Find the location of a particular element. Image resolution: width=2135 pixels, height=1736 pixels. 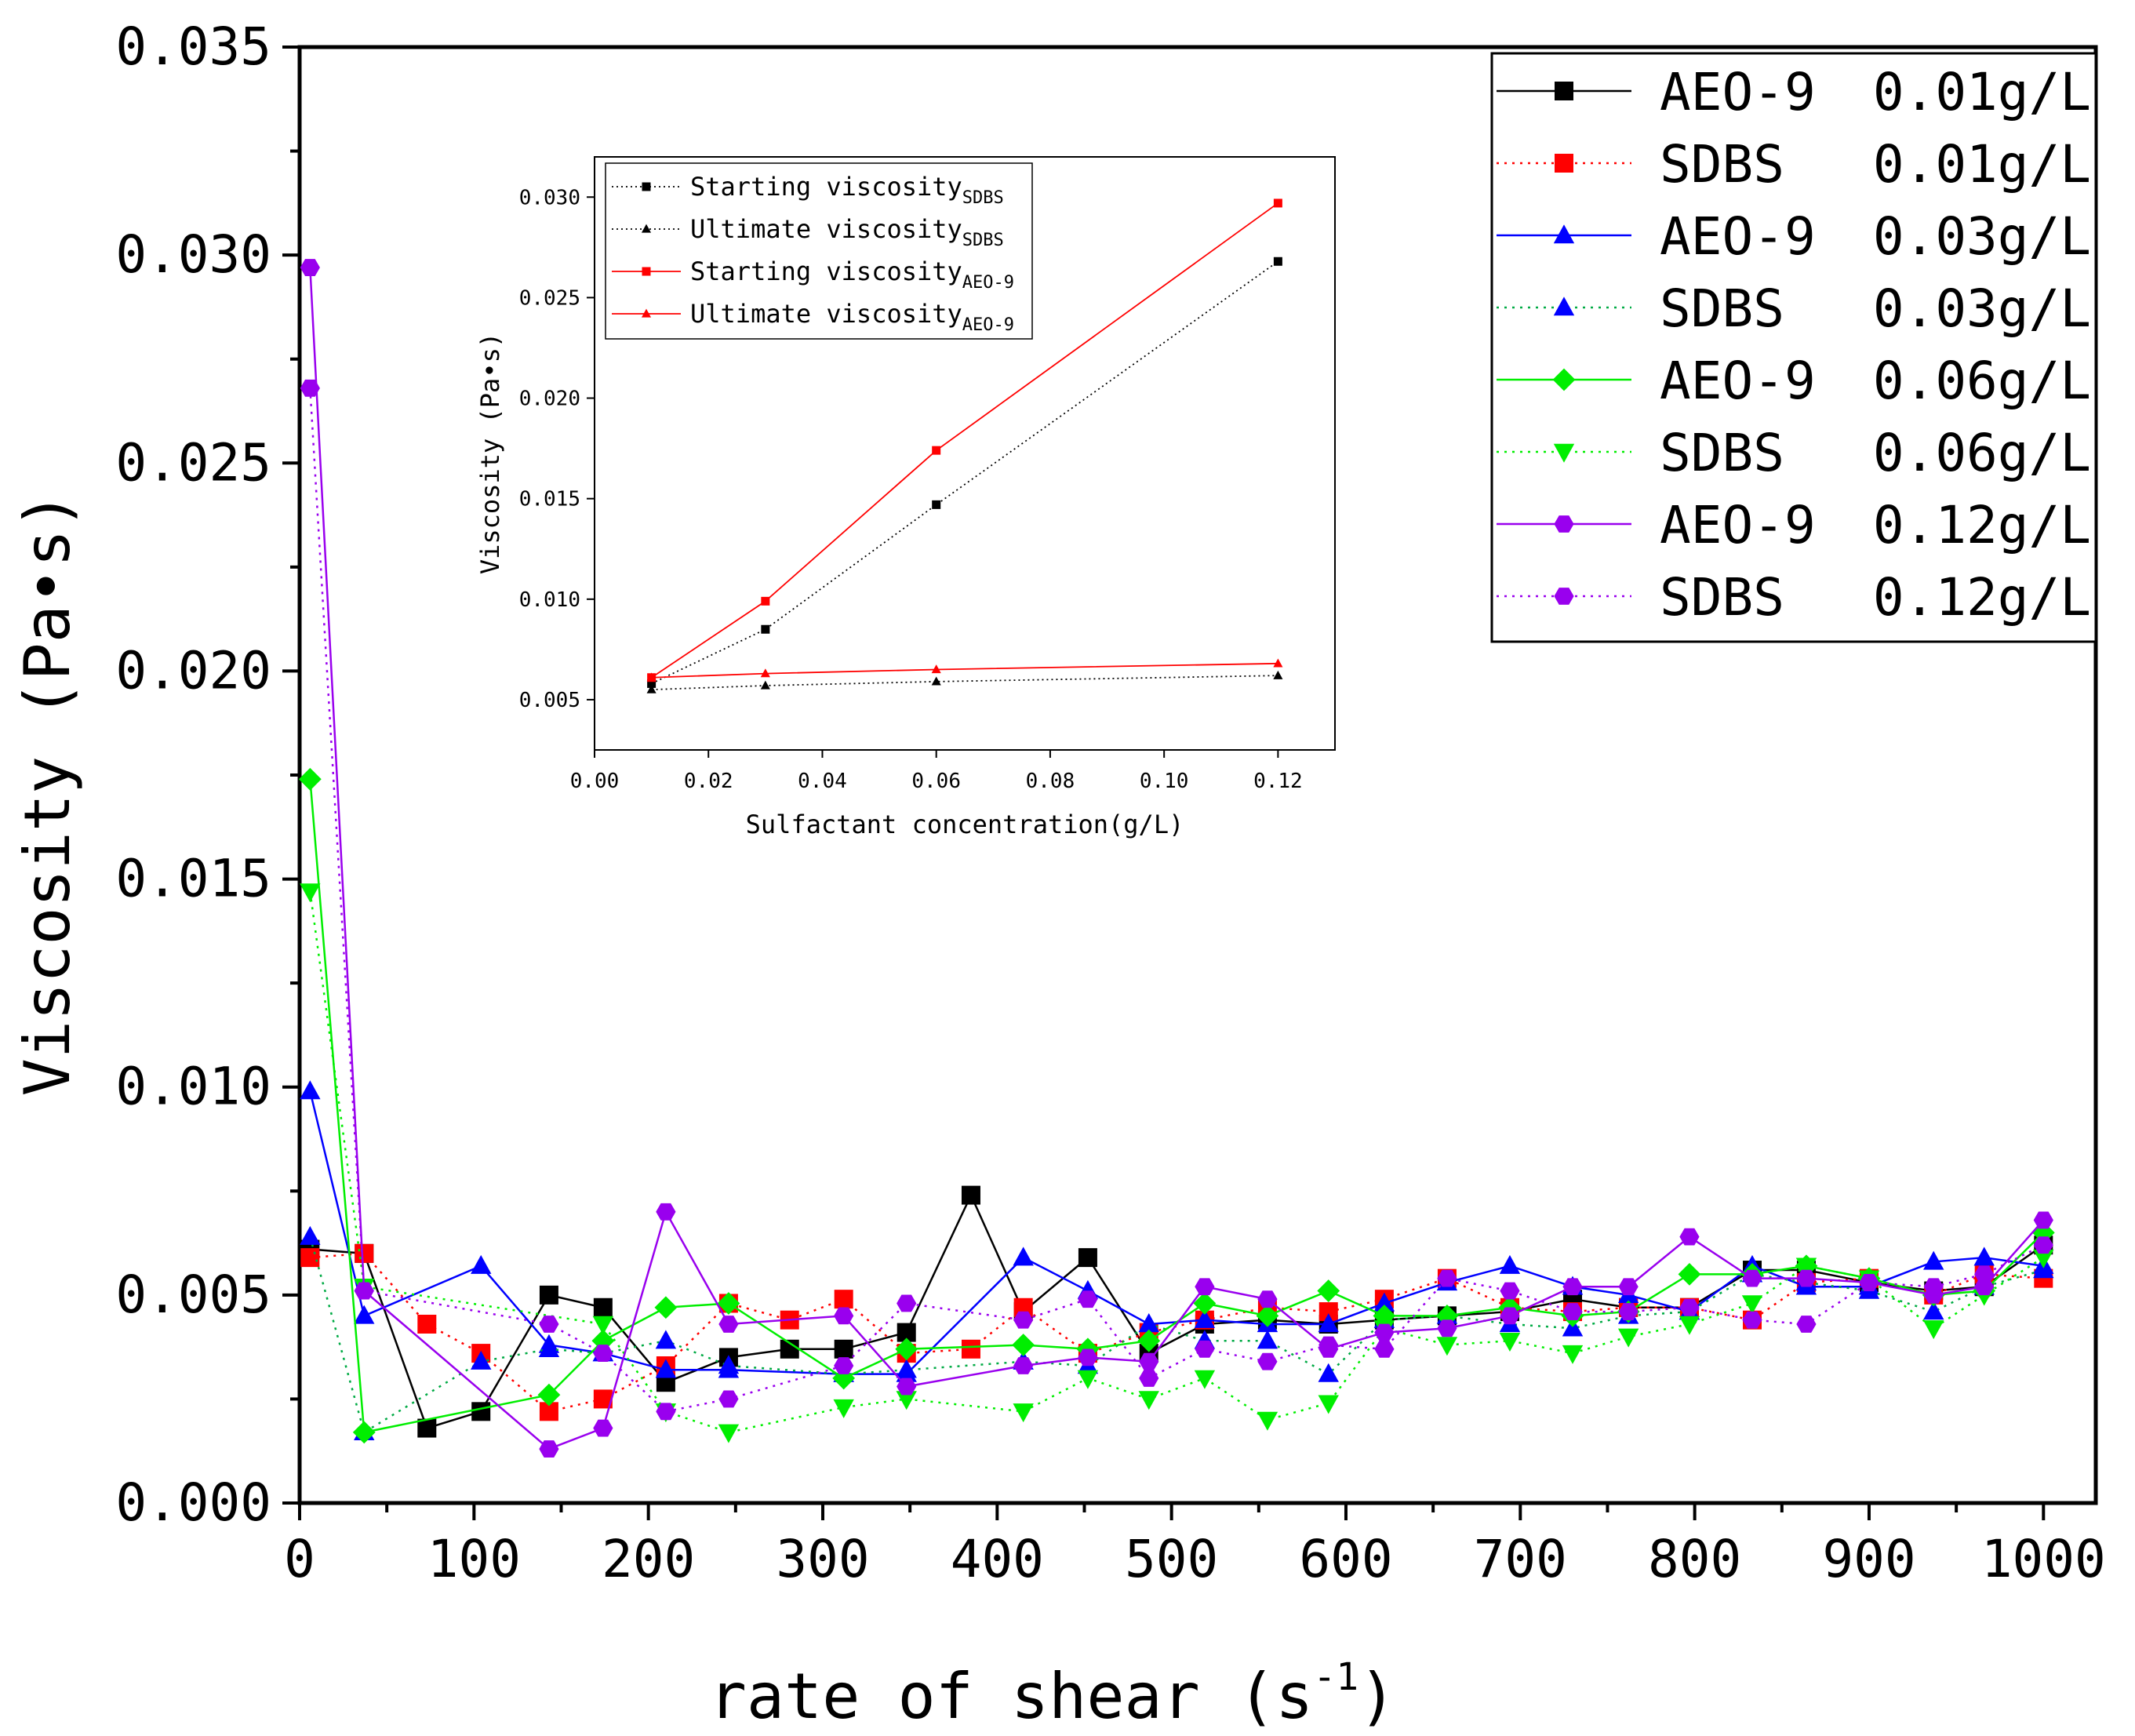

main-xlabel-close: ) is located at coordinates (1377, 1696).